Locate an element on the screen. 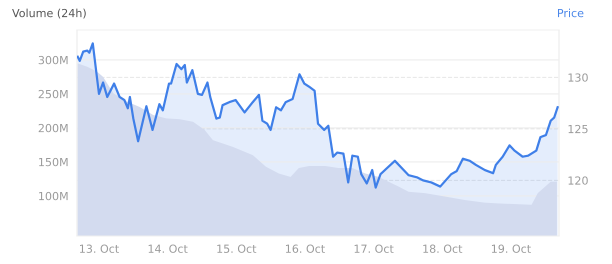 The width and height of the screenshot is (612, 264). y-tick-label: 300M is located at coordinates (53, 60).